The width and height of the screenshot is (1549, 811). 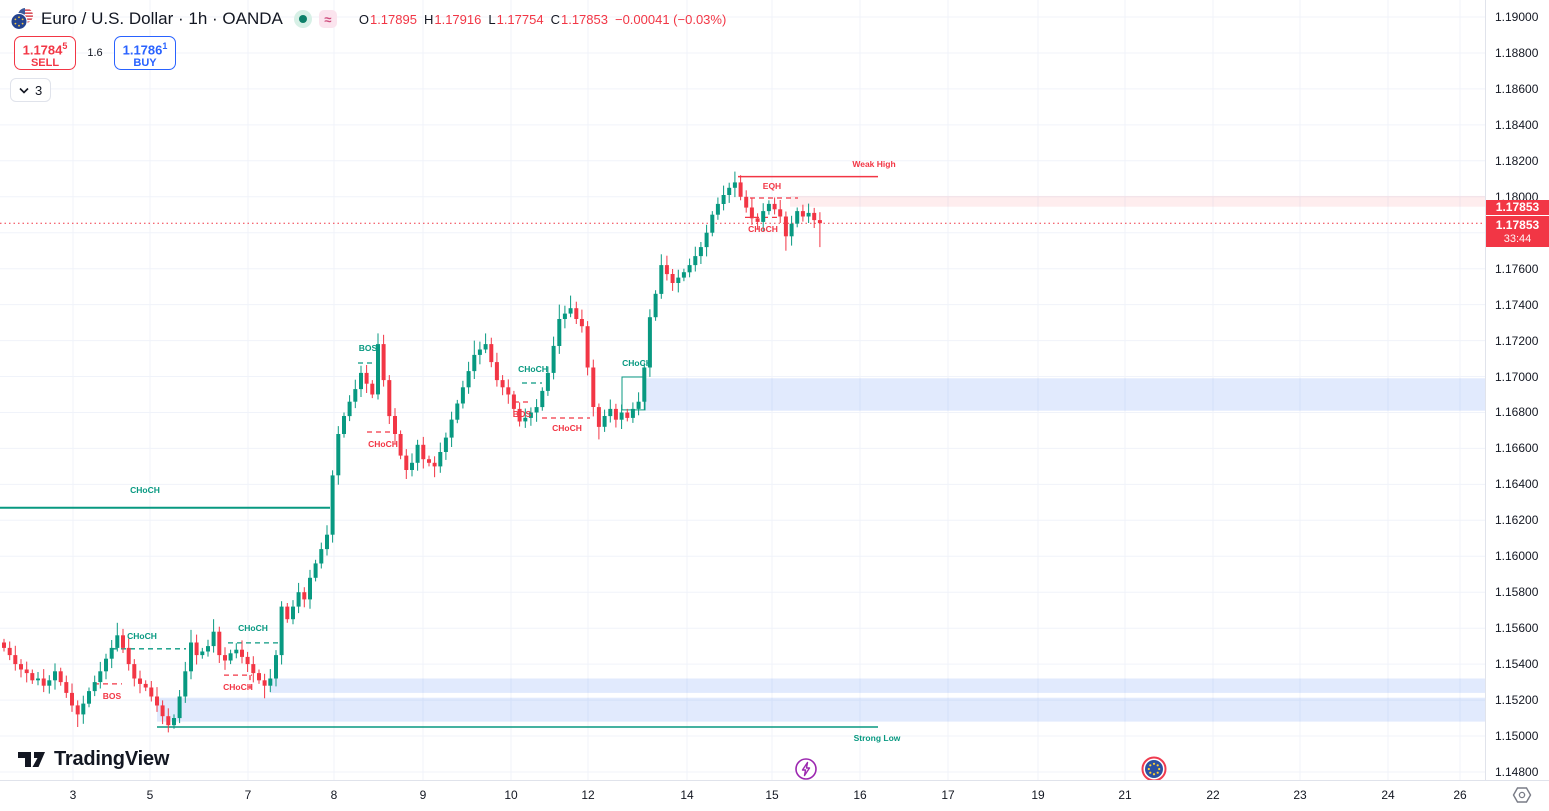 What do you see at coordinates (458, 19) in the screenshot?
I see `high-value: 1.17916` at bounding box center [458, 19].